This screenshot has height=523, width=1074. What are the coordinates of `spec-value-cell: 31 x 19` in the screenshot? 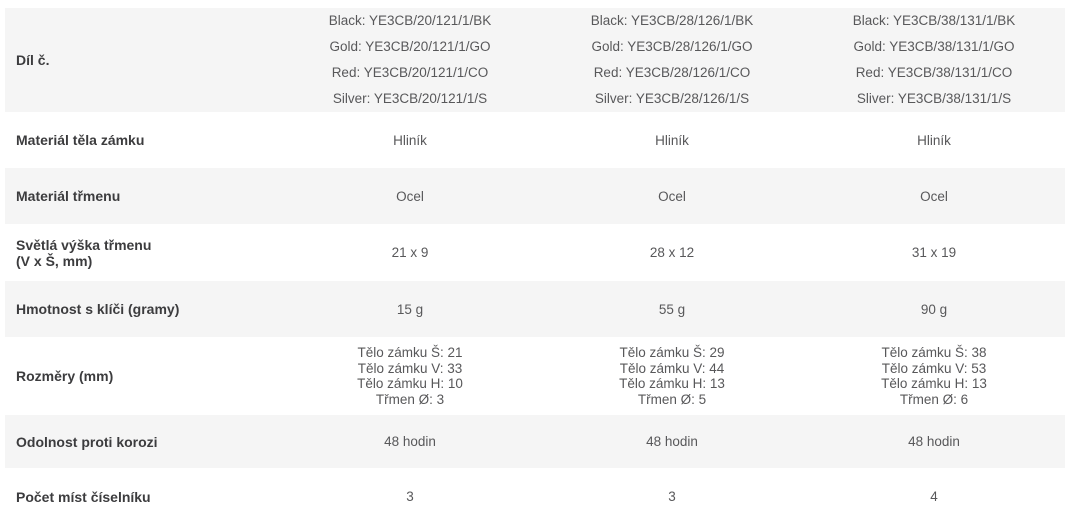 It's located at (934, 252).